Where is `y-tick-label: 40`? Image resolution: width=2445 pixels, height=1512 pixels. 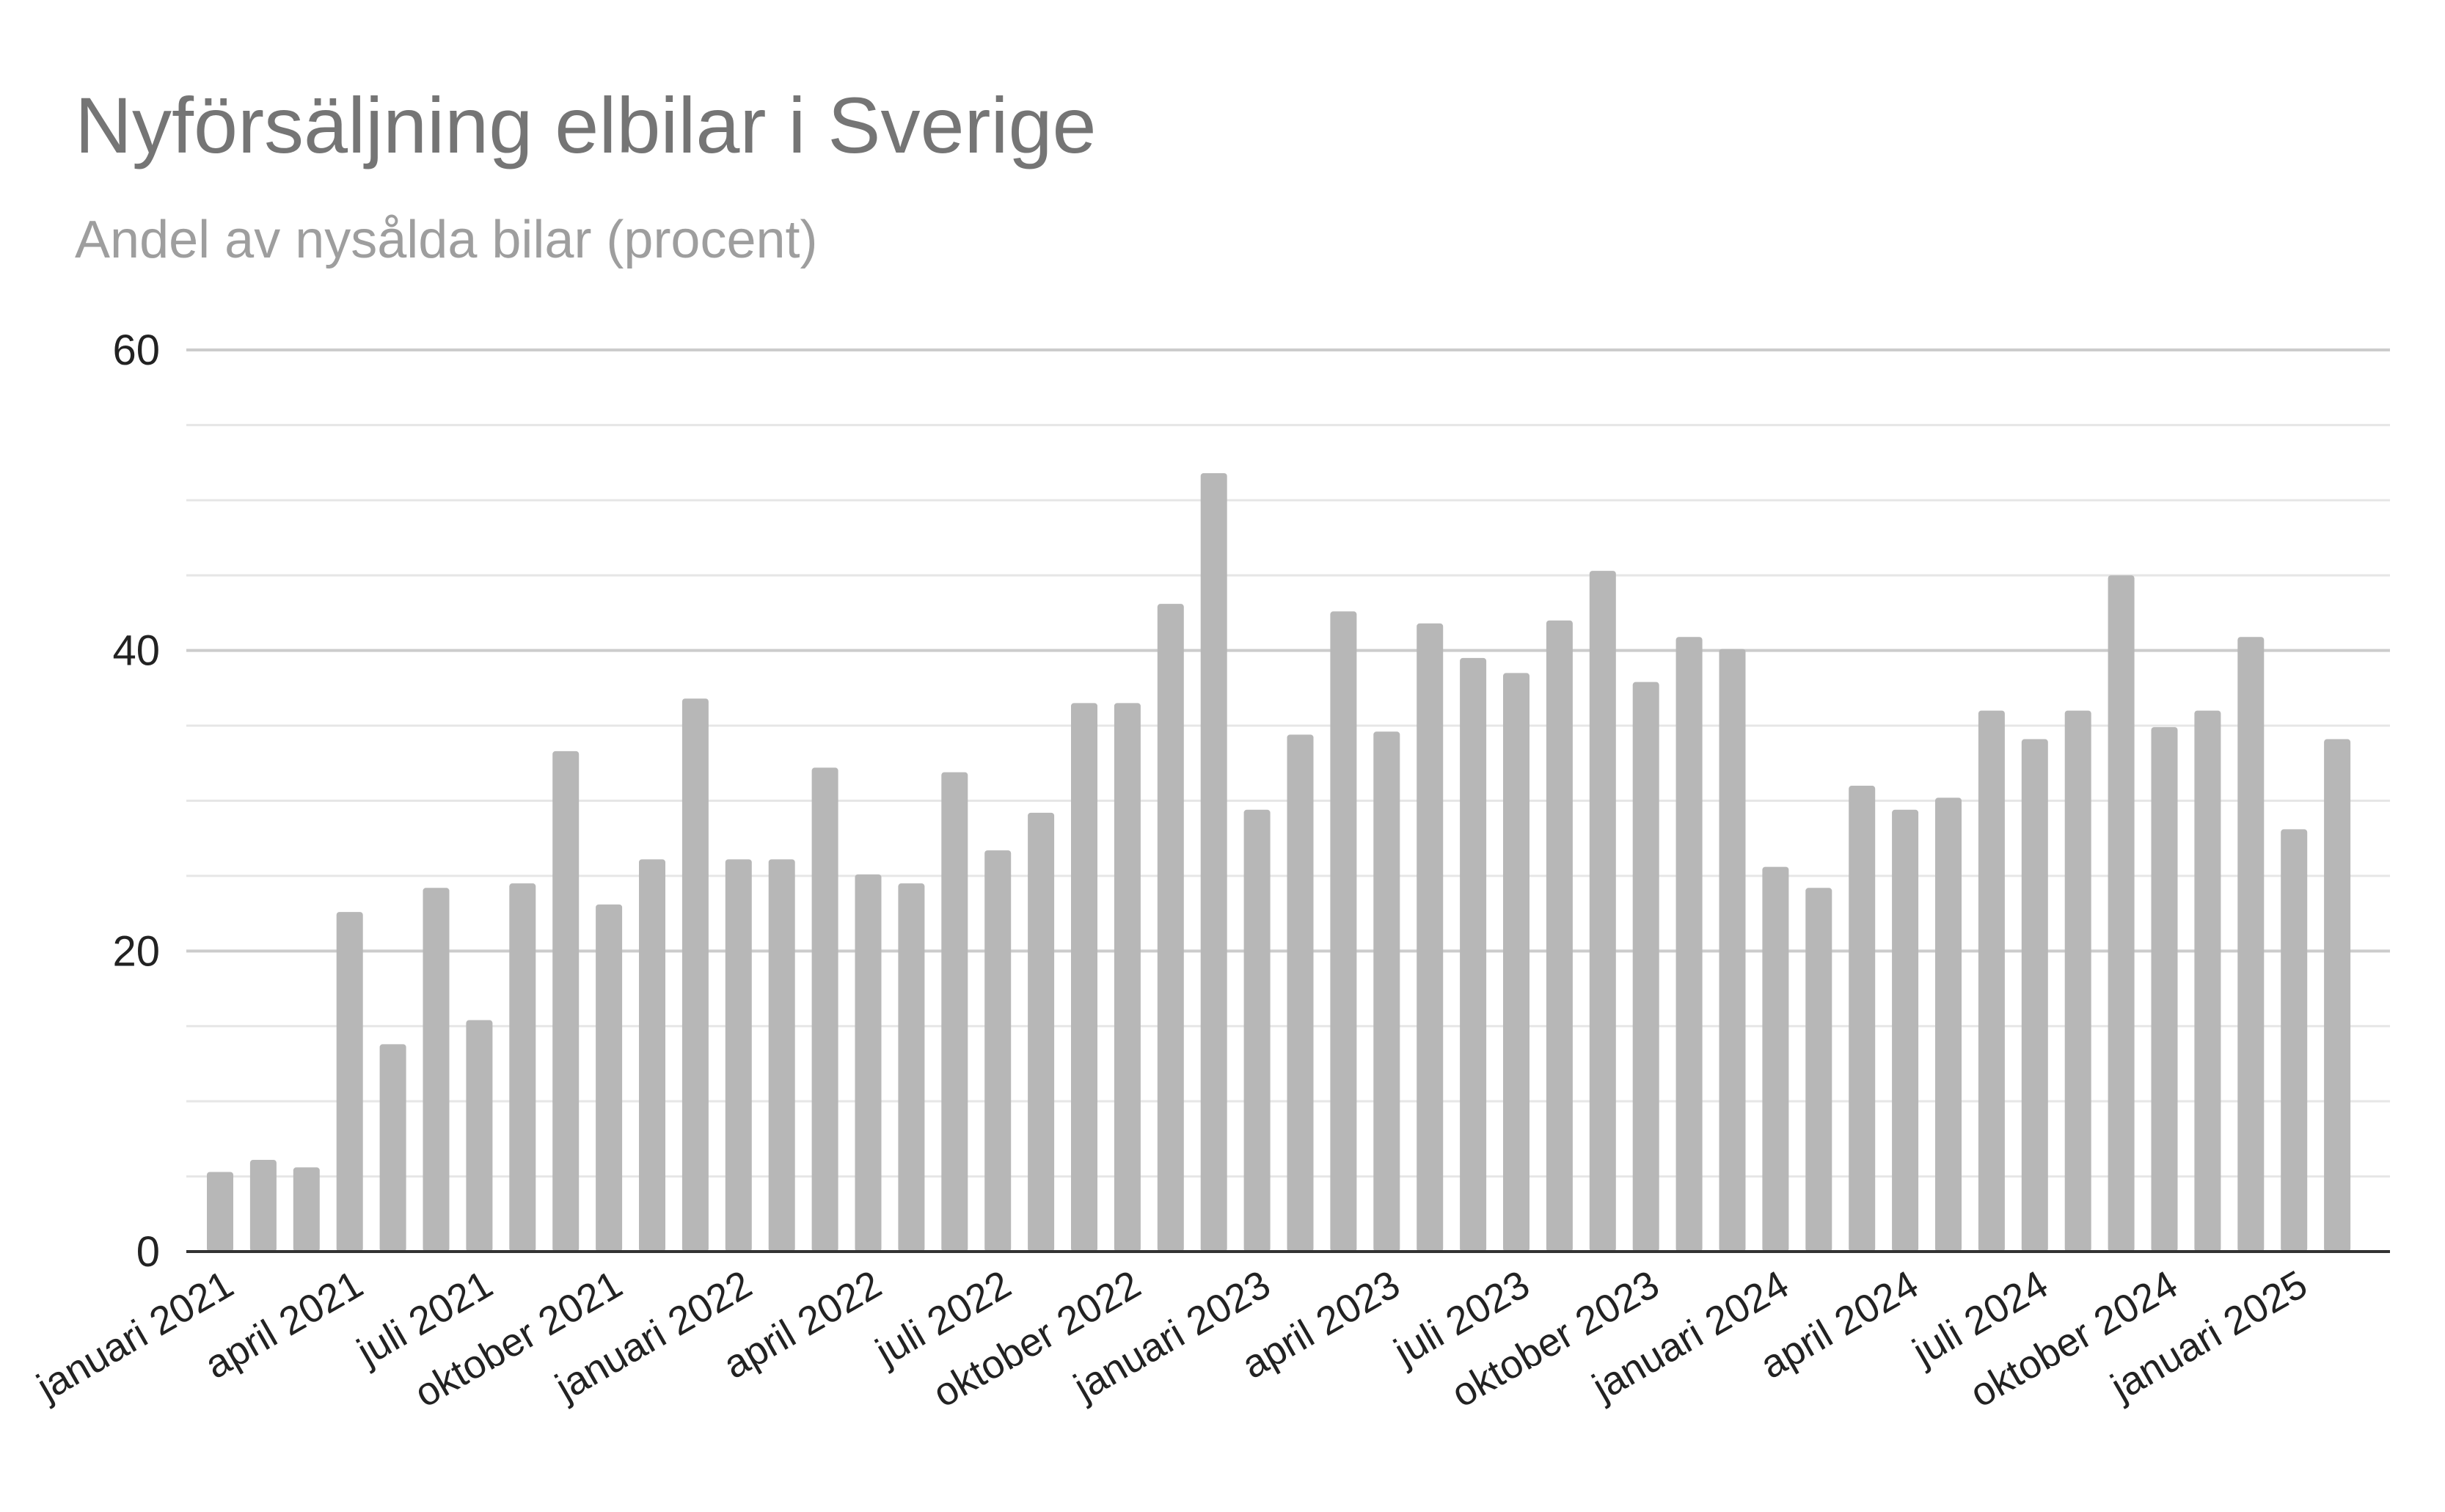 y-tick-label: 40 is located at coordinates (136, 651).